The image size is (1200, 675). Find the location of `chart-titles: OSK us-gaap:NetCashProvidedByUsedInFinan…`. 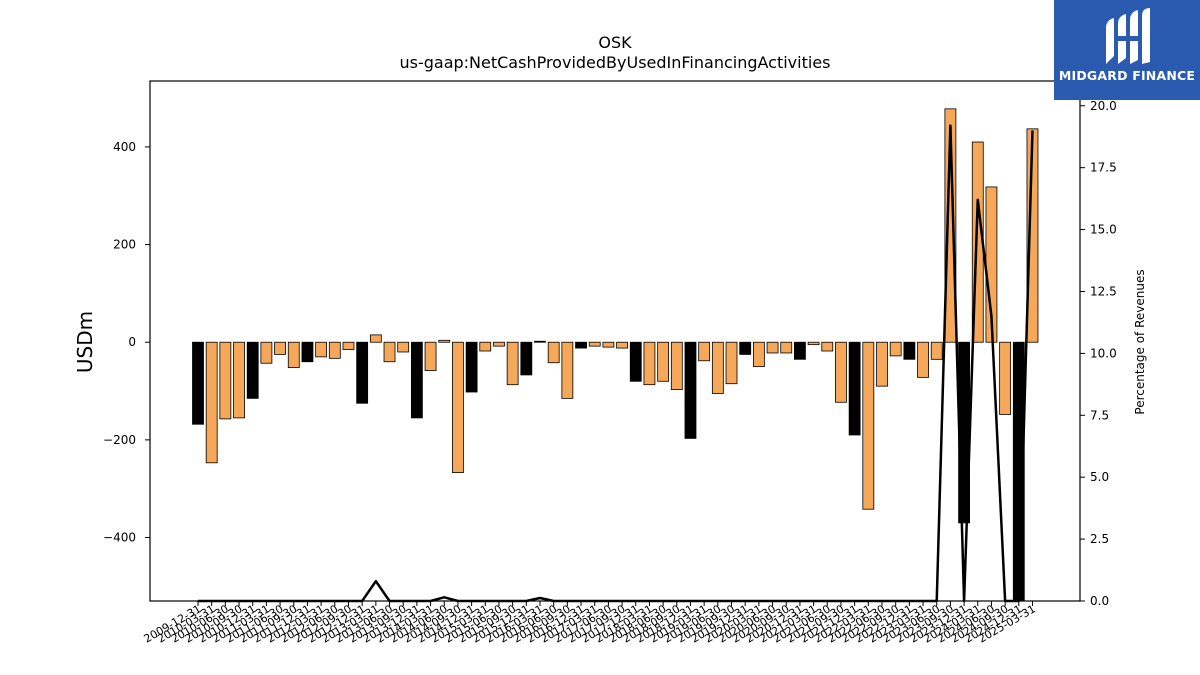

chart-titles: OSK us-gaap:NetCashProvidedByUsedInFinan… is located at coordinates (614, 52).